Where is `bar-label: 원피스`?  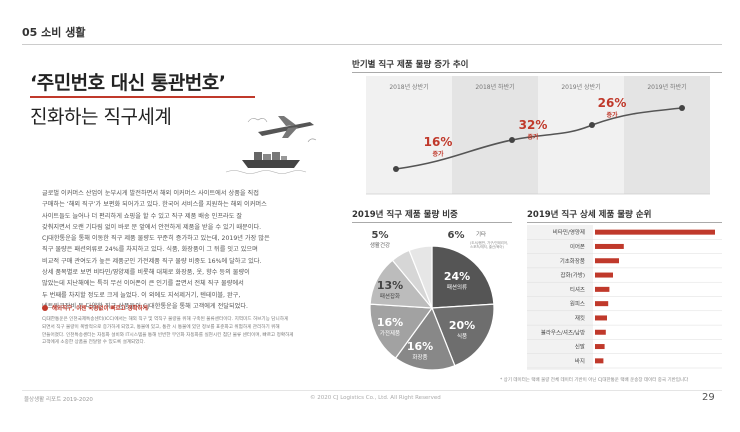
bar-label: 원피스 is located at coordinates (577, 304).